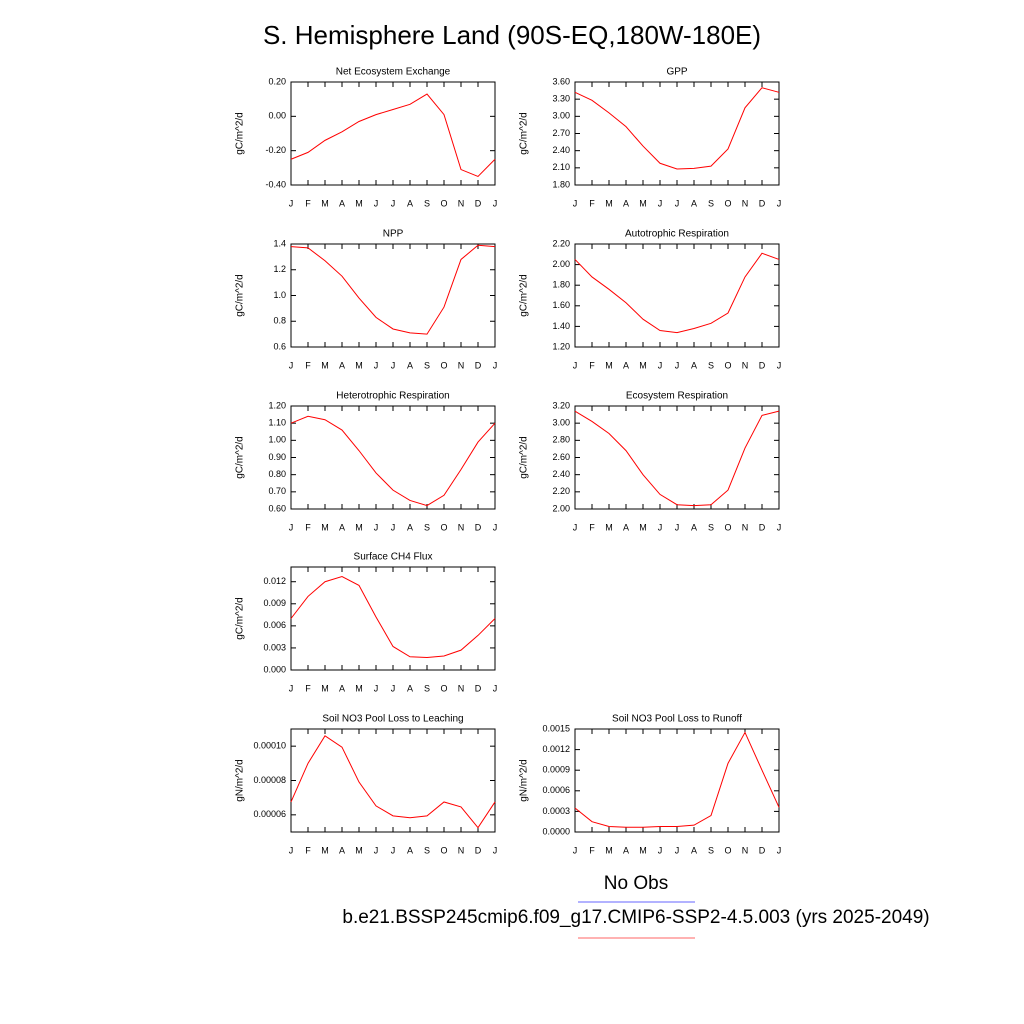 The height and width of the screenshot is (1024, 1024). What do you see at coordinates (269, 746) in the screenshot?
I see `y-tick-label: 0.00010` at bounding box center [269, 746].